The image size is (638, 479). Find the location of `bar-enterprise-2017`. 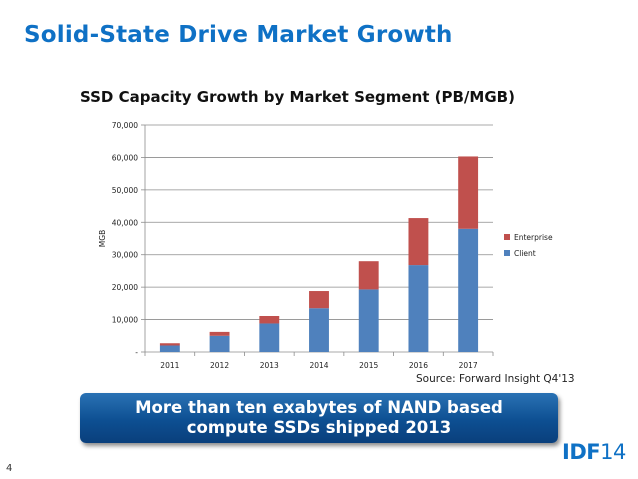

bar-enterprise-2017 is located at coordinates (468, 192).